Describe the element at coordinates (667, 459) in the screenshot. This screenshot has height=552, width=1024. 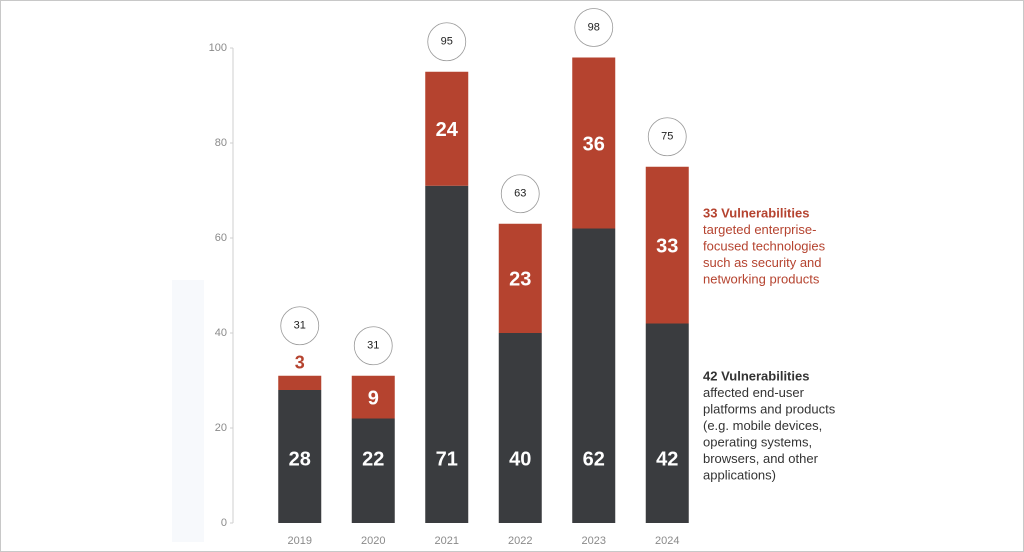
I see `value-label: 42` at that location.